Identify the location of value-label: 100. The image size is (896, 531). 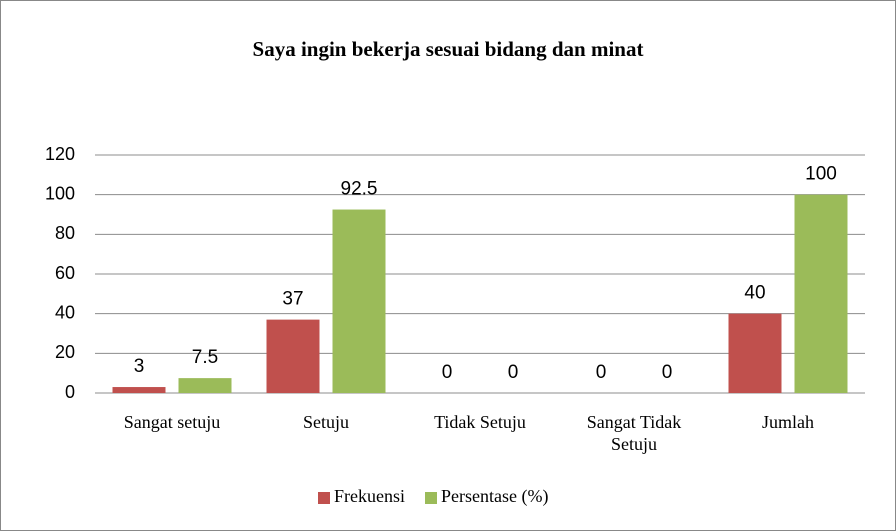
(821, 174).